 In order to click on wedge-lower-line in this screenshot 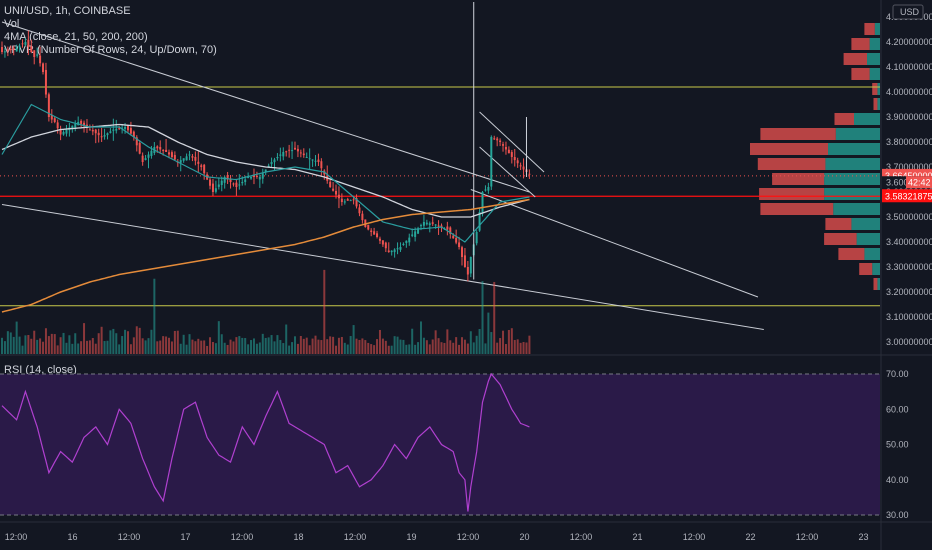, I will do `click(507, 172)`.